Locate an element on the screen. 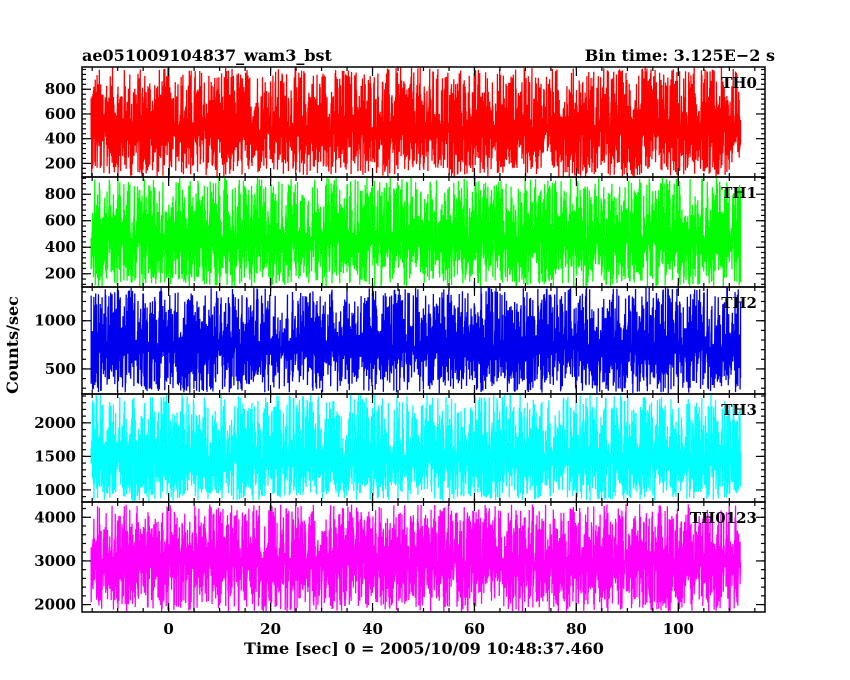 Image resolution: width=850 pixels, height=680 pixels. panel-label: TH1 is located at coordinates (739, 193).